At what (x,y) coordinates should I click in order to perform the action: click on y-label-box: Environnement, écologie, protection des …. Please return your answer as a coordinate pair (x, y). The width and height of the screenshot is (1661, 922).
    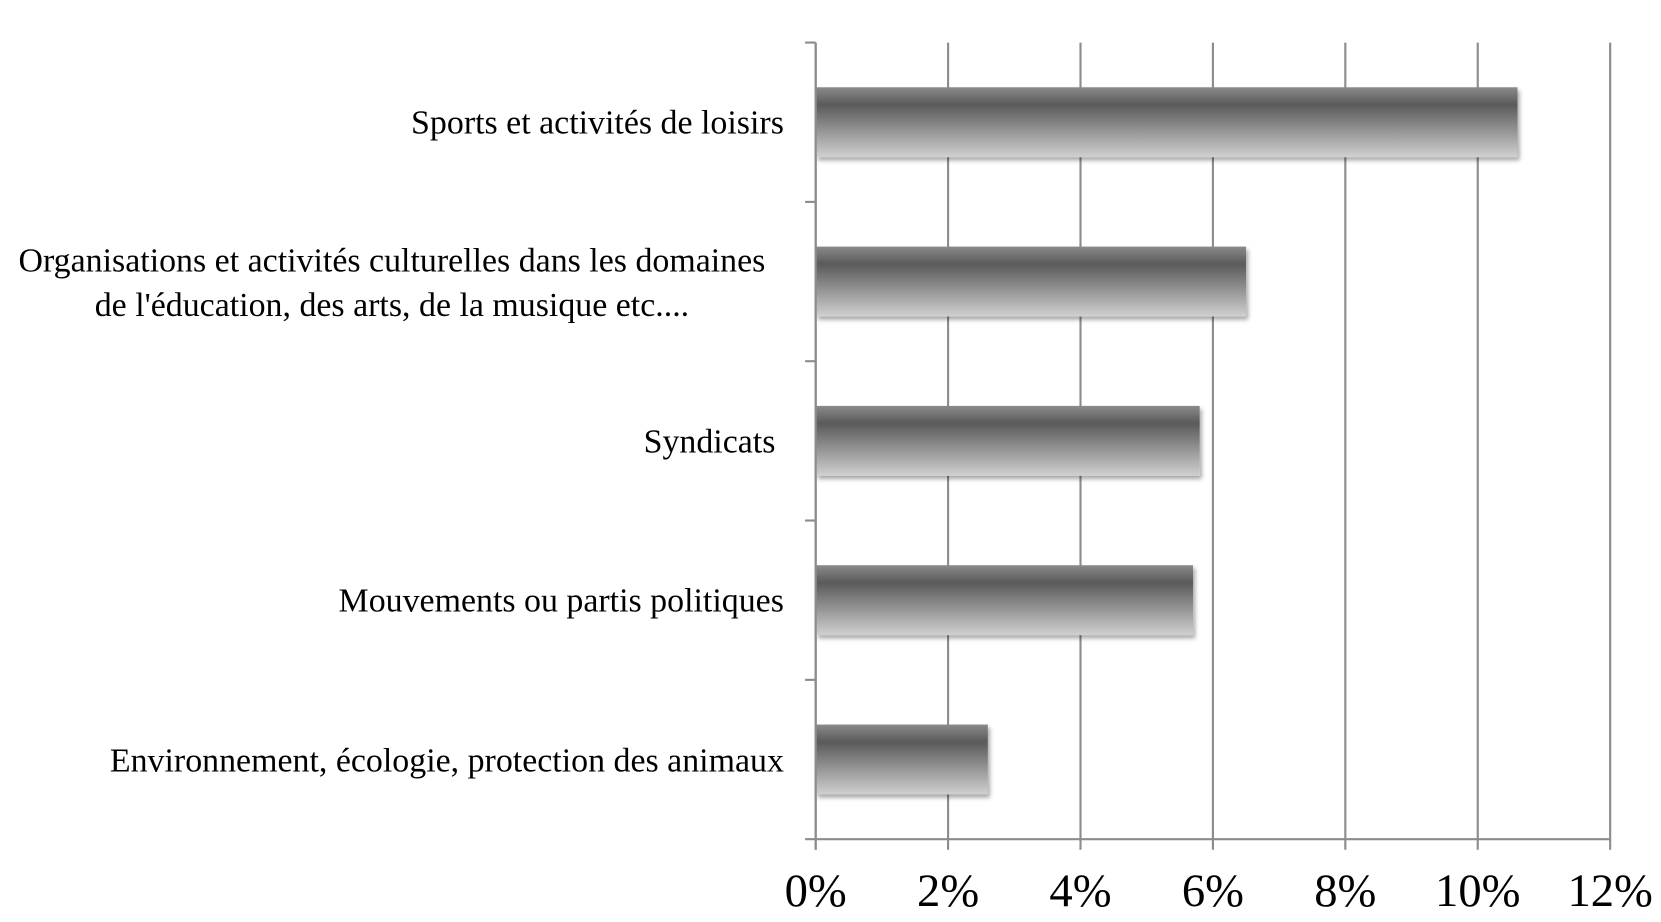
    Looking at the image, I should click on (392, 759).